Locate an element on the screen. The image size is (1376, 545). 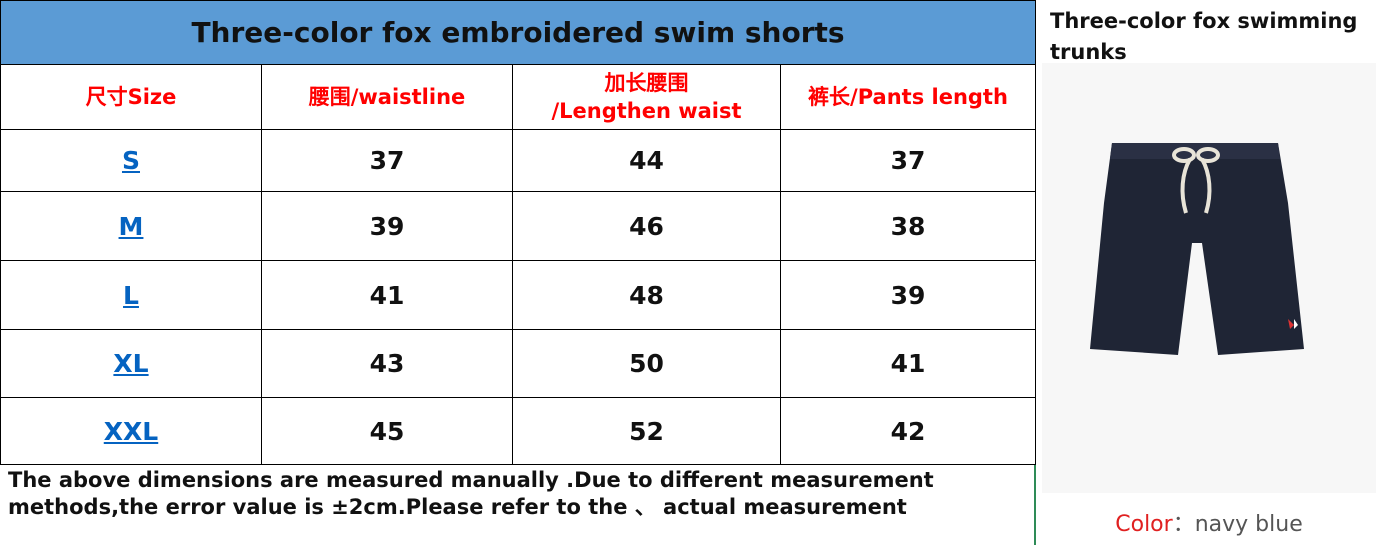
measurement: 48 is located at coordinates (647, 295).